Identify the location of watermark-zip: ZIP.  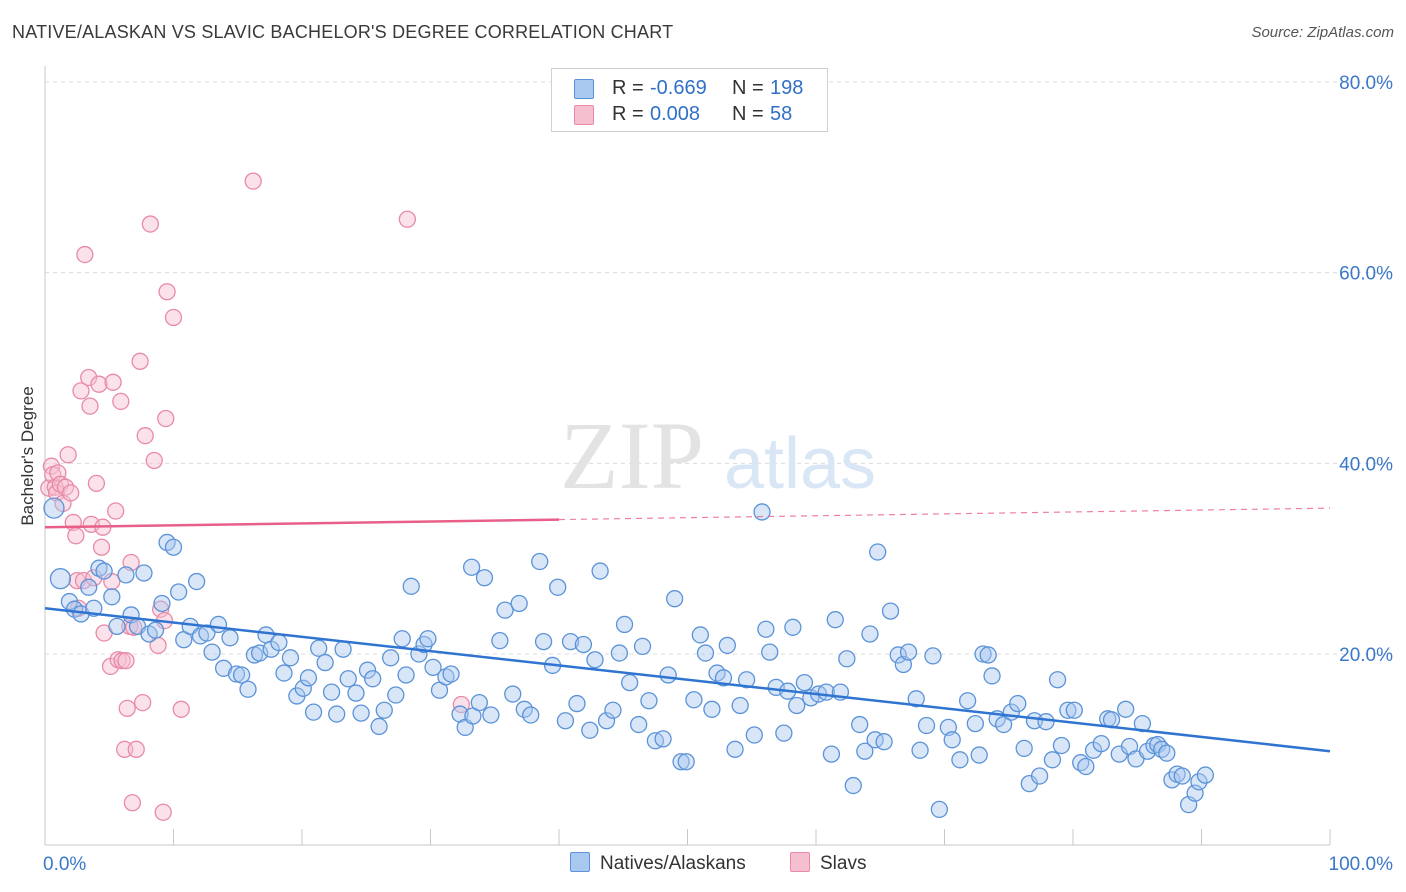
(632, 455).